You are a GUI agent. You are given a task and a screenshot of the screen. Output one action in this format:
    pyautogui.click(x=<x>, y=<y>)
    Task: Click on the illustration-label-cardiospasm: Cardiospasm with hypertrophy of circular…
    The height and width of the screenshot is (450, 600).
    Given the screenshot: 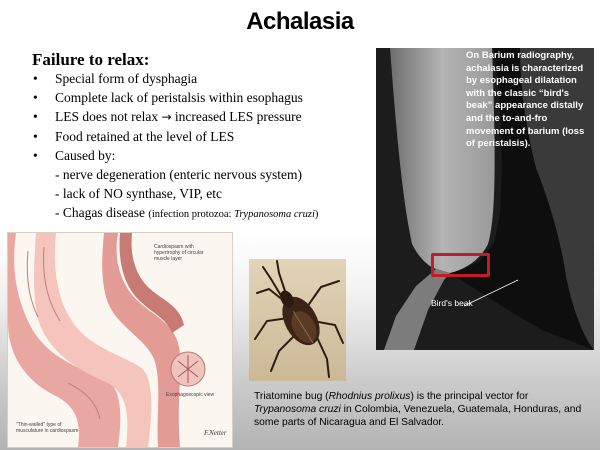 What is the action you would take?
    pyautogui.click(x=179, y=253)
    